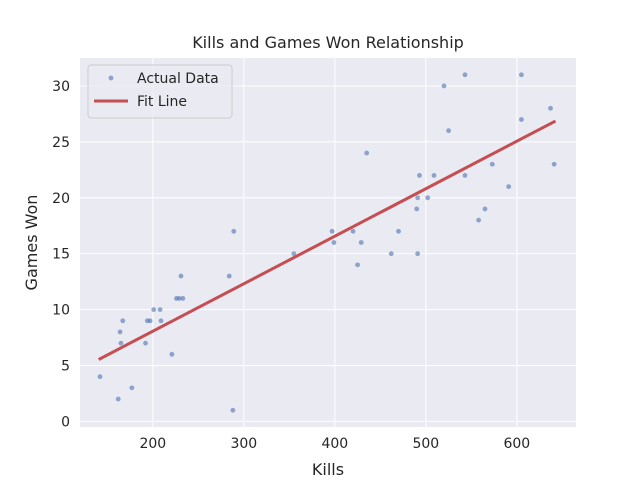 The image size is (640, 480). Describe the element at coordinates (61, 143) in the screenshot. I see `y-tick-label: 25` at that location.